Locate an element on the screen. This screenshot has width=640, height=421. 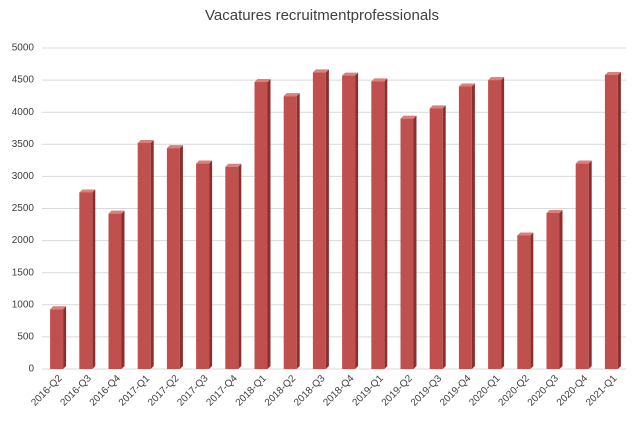
x-tick-label: 2021-Q1 is located at coordinates (602, 391).